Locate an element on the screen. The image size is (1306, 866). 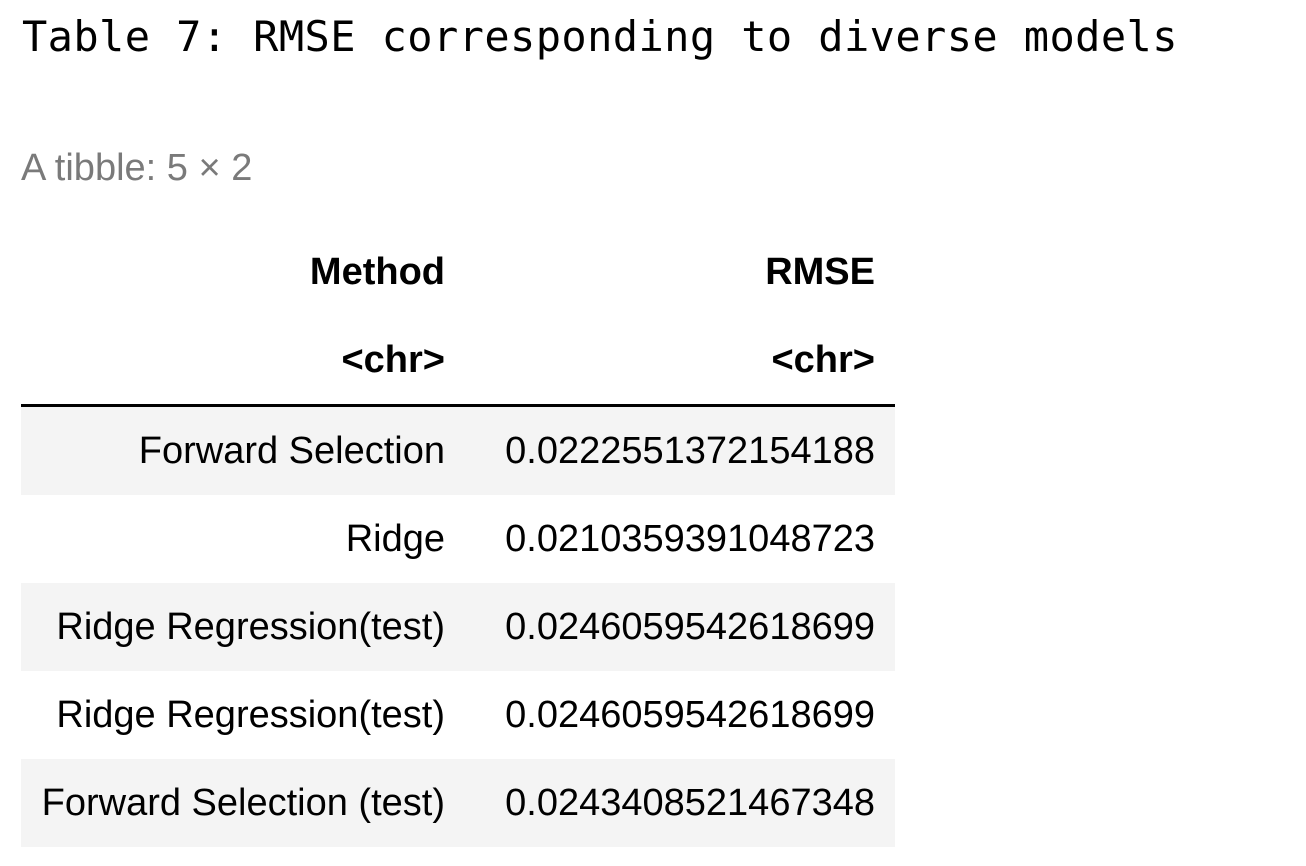
table-caption: A tibble: 5 × 2 is located at coordinates (137, 168).